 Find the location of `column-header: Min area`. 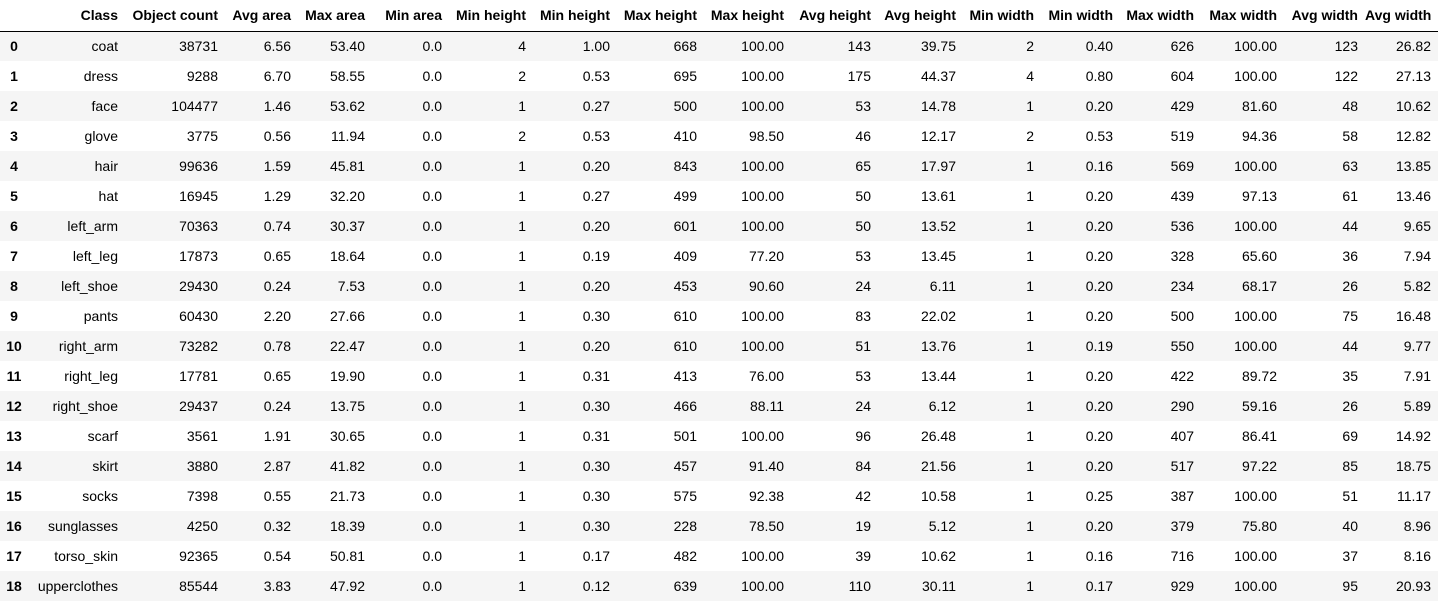

column-header: Min area is located at coordinates (410, 16).